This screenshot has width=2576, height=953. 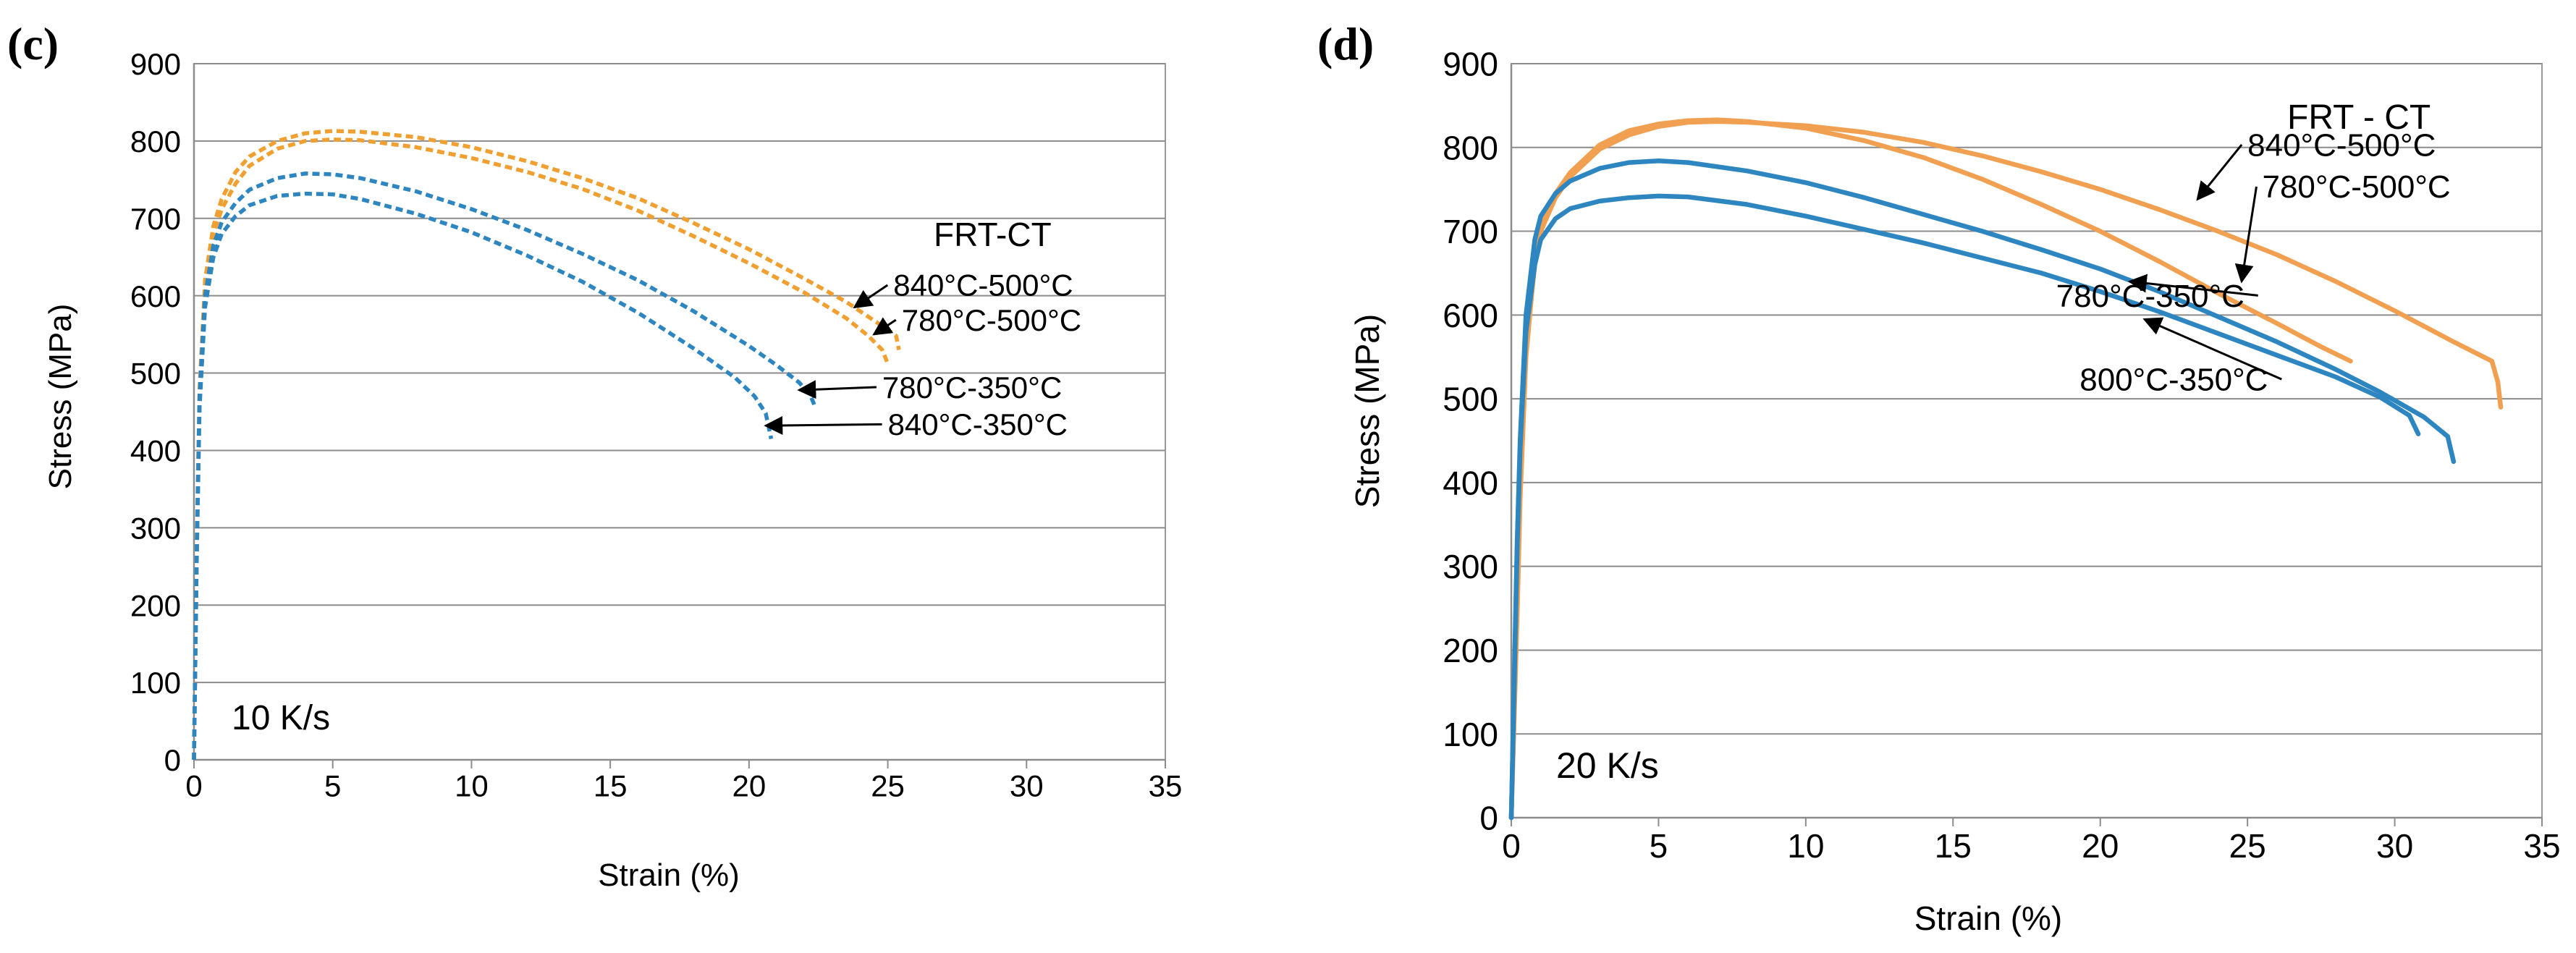 I want to click on x-tick-label-c: 0, so click(x=193, y=785).